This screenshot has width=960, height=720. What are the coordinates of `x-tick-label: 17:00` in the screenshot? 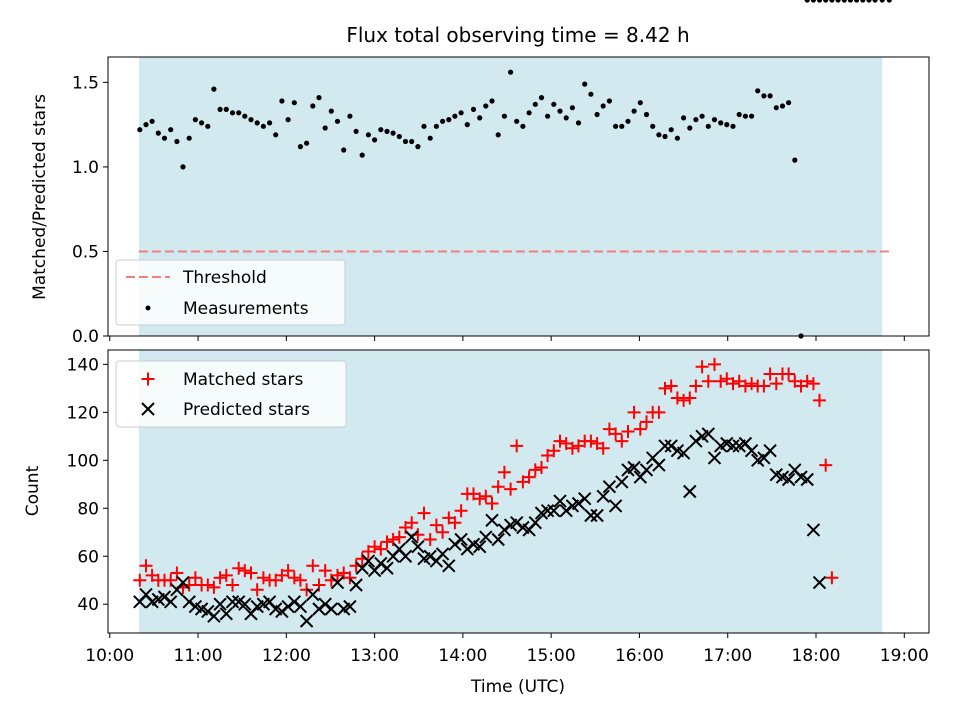 It's located at (727, 656).